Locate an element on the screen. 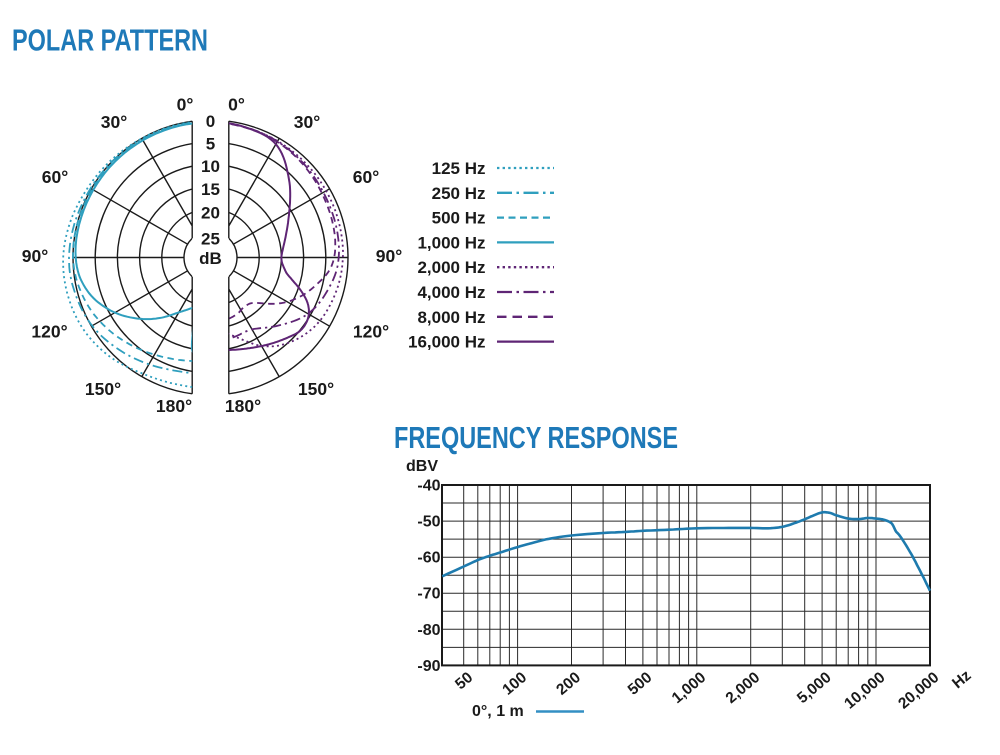  svg-text: 5 is located at coordinates (210, 144).